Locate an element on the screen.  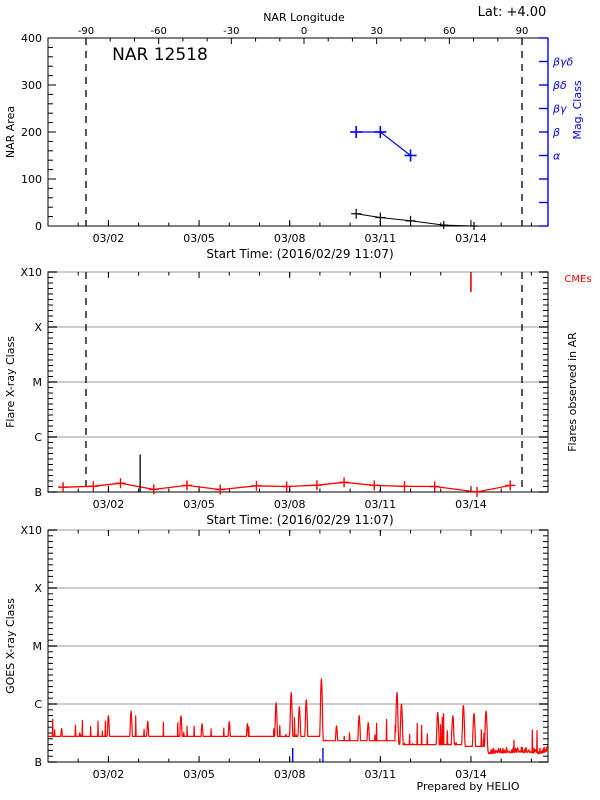
footer-credit: Prepared by HELIO is located at coordinates (468, 786).